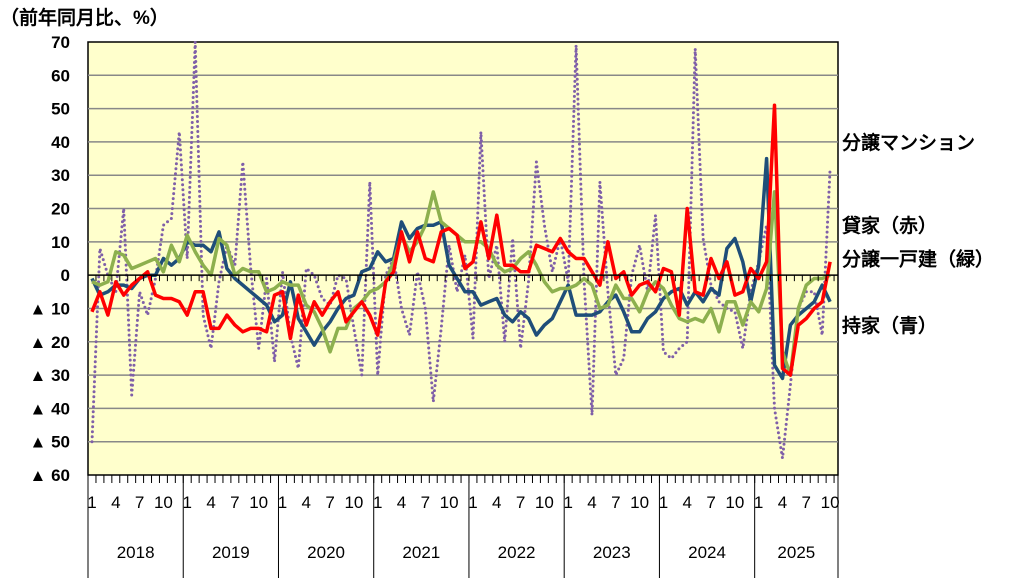 Image resolution: width=1014 pixels, height=583 pixels. I want to click on unit-label: （前年同月比、%）, so click(84, 17).